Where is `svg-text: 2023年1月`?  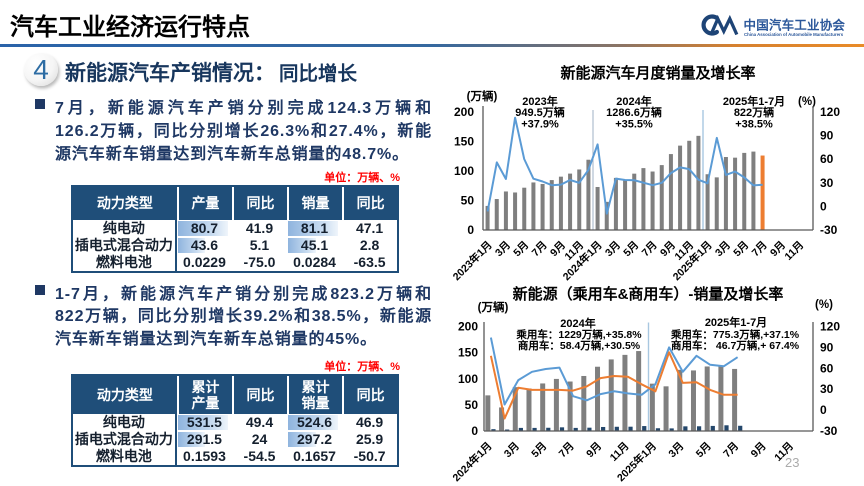 svg-text: 2023年1月 is located at coordinates (472, 260).